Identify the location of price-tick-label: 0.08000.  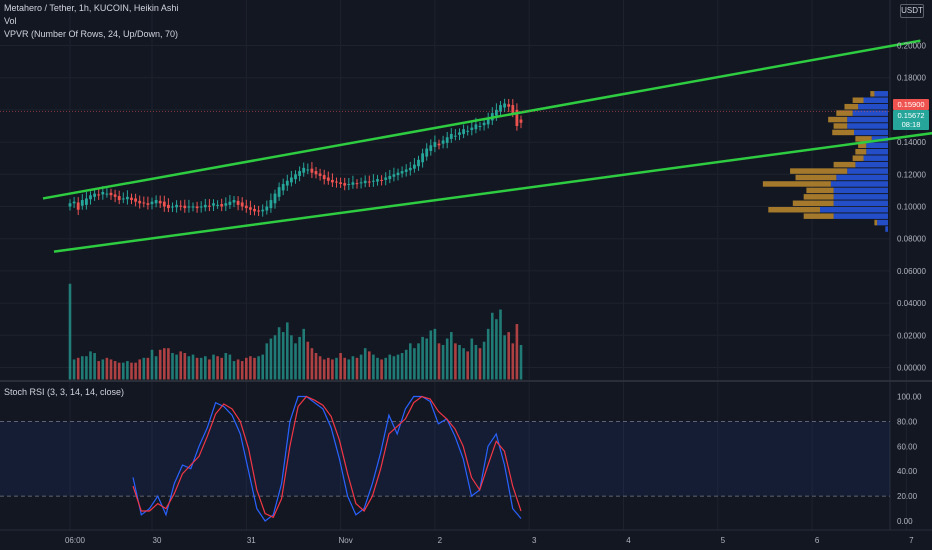
(911, 239).